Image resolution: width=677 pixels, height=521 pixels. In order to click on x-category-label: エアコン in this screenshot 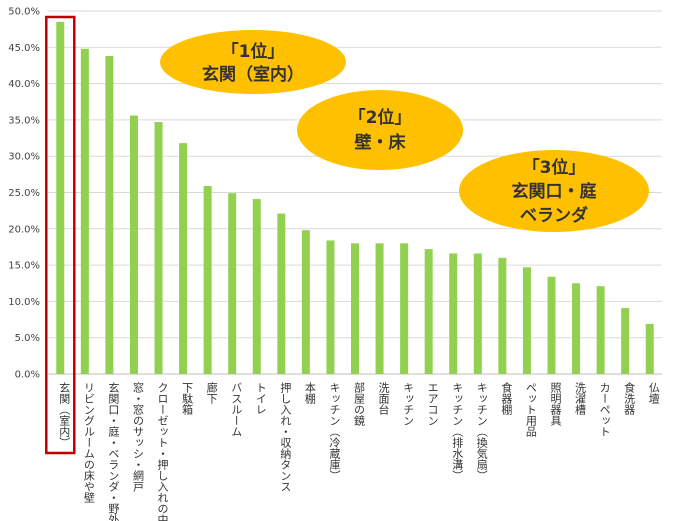, I will do `click(432, 404)`.